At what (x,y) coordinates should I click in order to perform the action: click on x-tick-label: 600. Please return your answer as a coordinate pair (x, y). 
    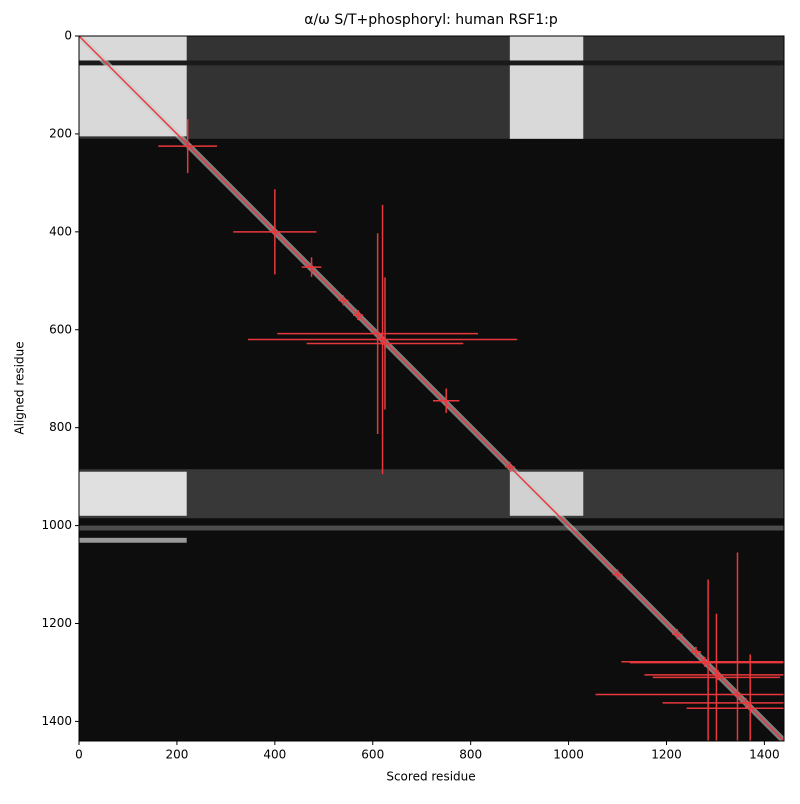
    Looking at the image, I should click on (372, 755).